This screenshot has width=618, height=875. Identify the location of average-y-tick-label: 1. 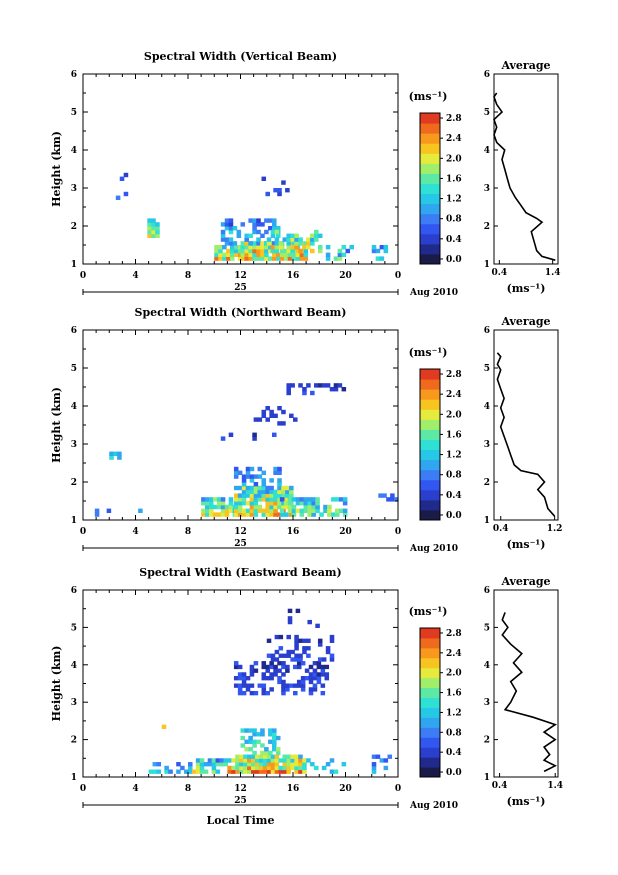
(487, 778).